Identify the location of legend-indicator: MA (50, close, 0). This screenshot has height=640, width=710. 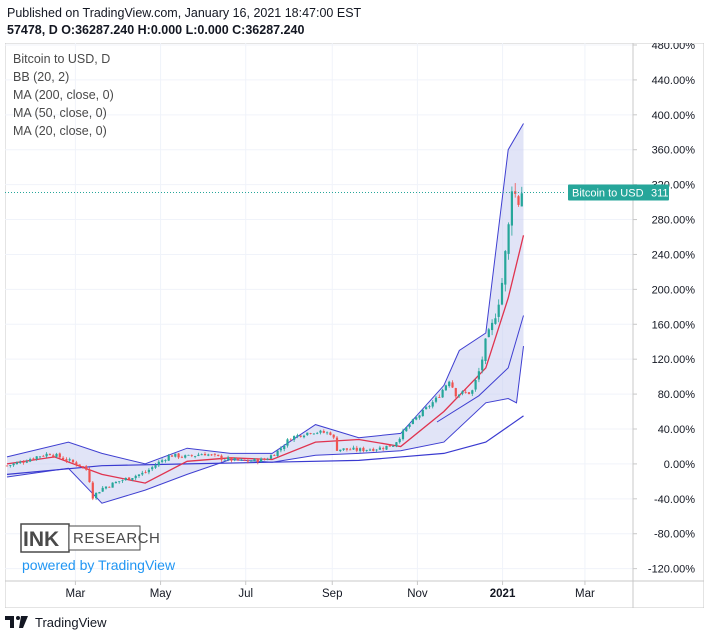
(60, 113).